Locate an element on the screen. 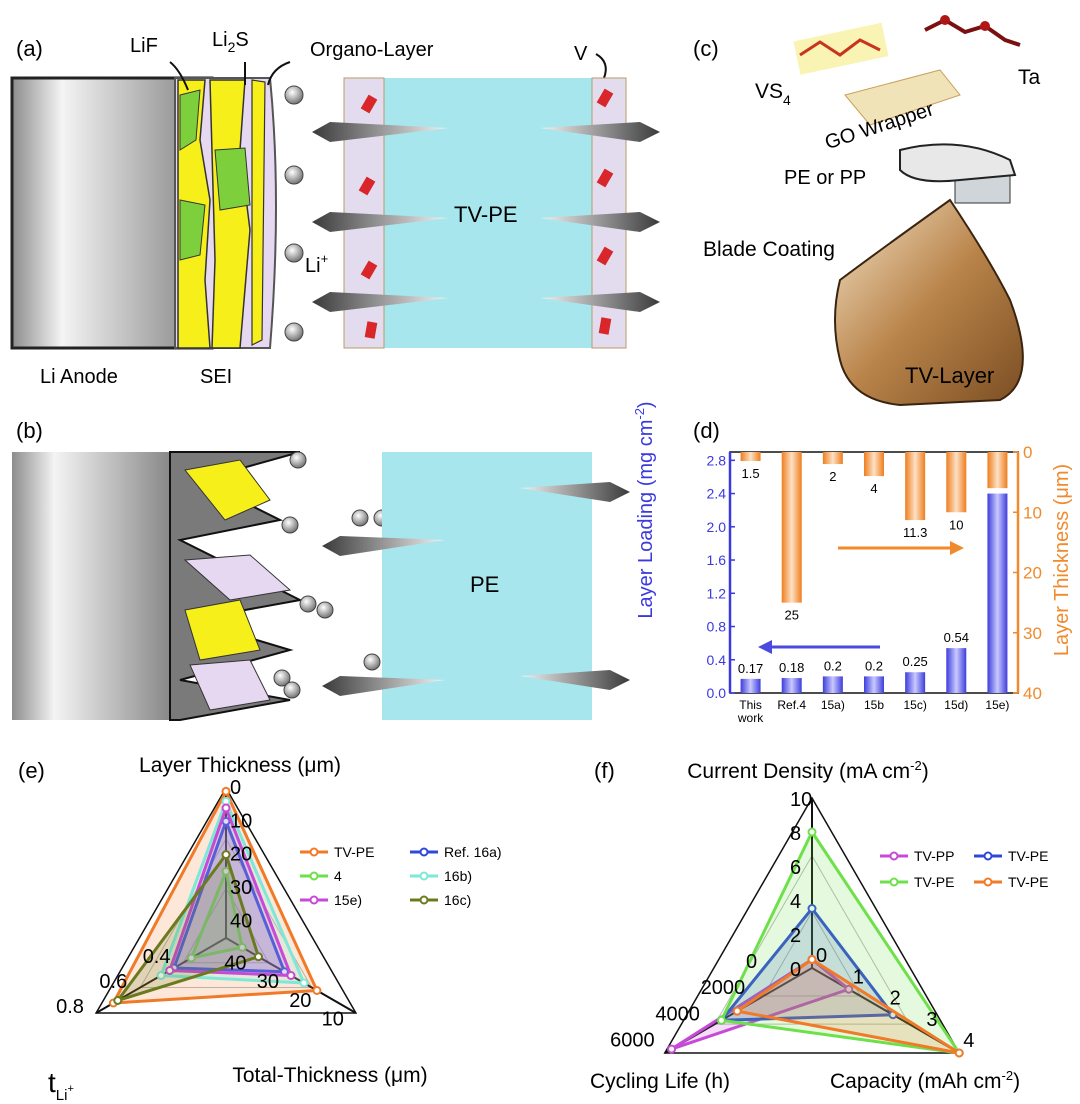 The height and width of the screenshot is (1104, 1080). pe-label: PE is located at coordinates (484, 584).